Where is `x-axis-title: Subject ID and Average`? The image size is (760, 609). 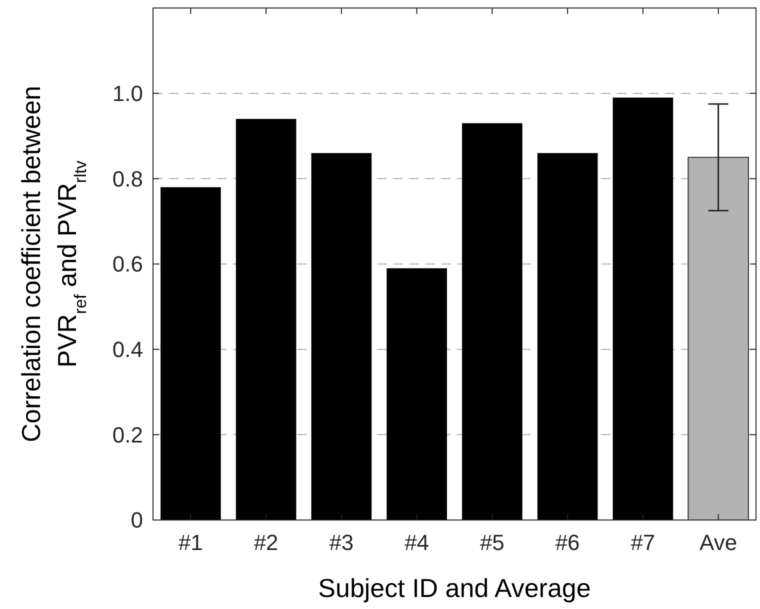 x-axis-title: Subject ID and Average is located at coordinates (454, 588).